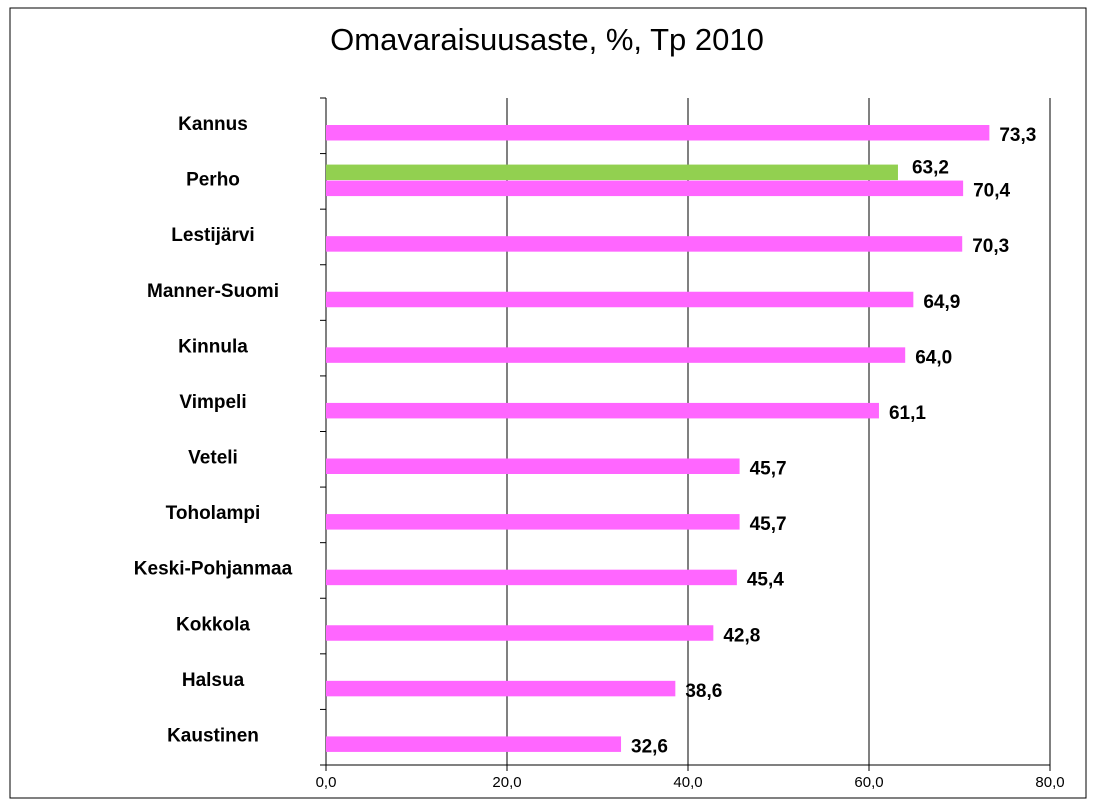  Describe the element at coordinates (933, 357) in the screenshot. I see `data-label: 64,0` at that location.